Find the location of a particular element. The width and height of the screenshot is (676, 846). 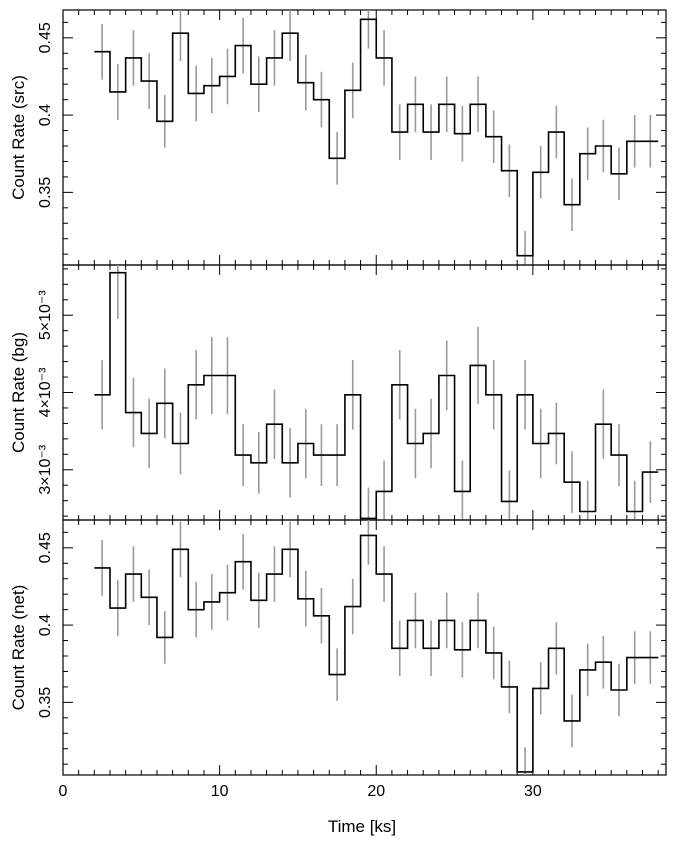

bg-y-tick-label: 5×10⁻³ is located at coordinates (45, 315).